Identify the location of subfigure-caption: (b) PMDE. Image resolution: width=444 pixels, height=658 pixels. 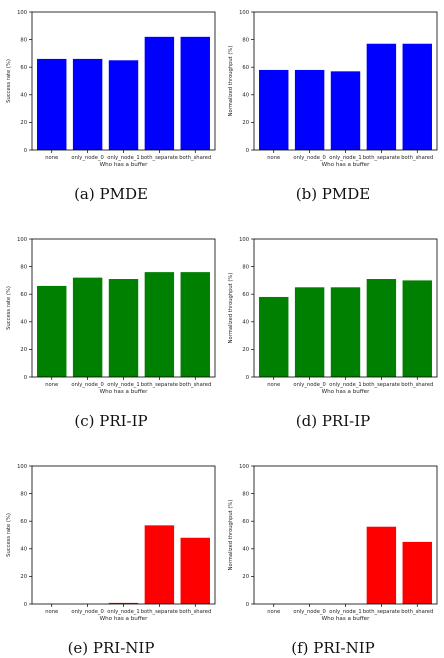
(333, 194).